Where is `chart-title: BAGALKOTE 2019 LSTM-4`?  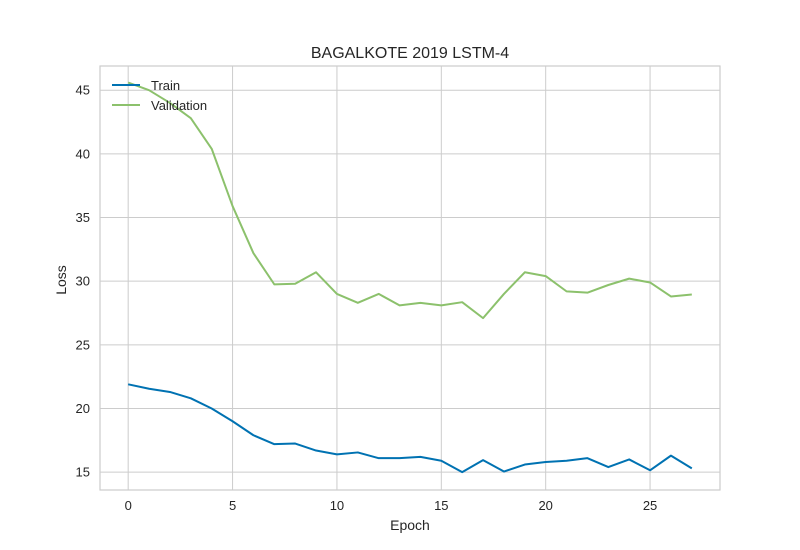 chart-title: BAGALKOTE 2019 LSTM-4 is located at coordinates (410, 53).